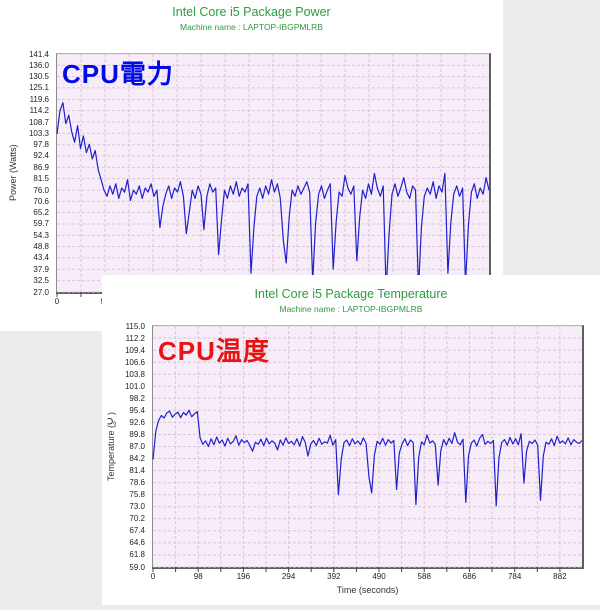 The height and width of the screenshot is (610, 600). What do you see at coordinates (41, 247) in the screenshot?
I see `y-tick-label: 48.8` at bounding box center [41, 247].